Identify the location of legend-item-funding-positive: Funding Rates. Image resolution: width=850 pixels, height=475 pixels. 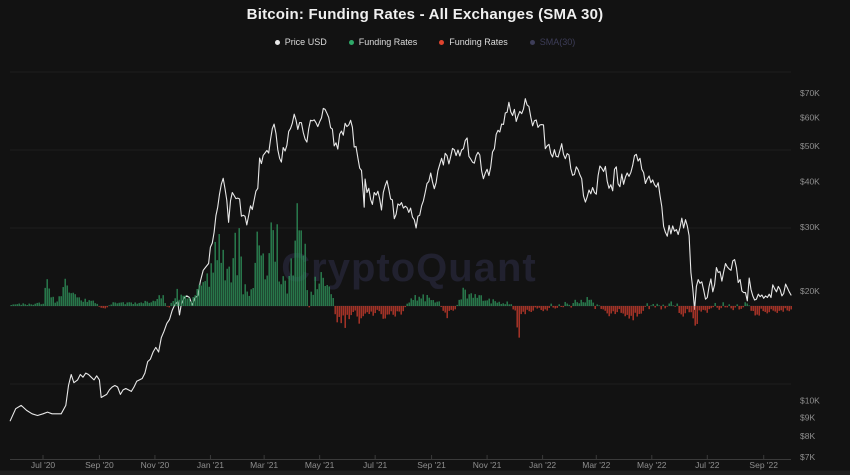
(383, 42).